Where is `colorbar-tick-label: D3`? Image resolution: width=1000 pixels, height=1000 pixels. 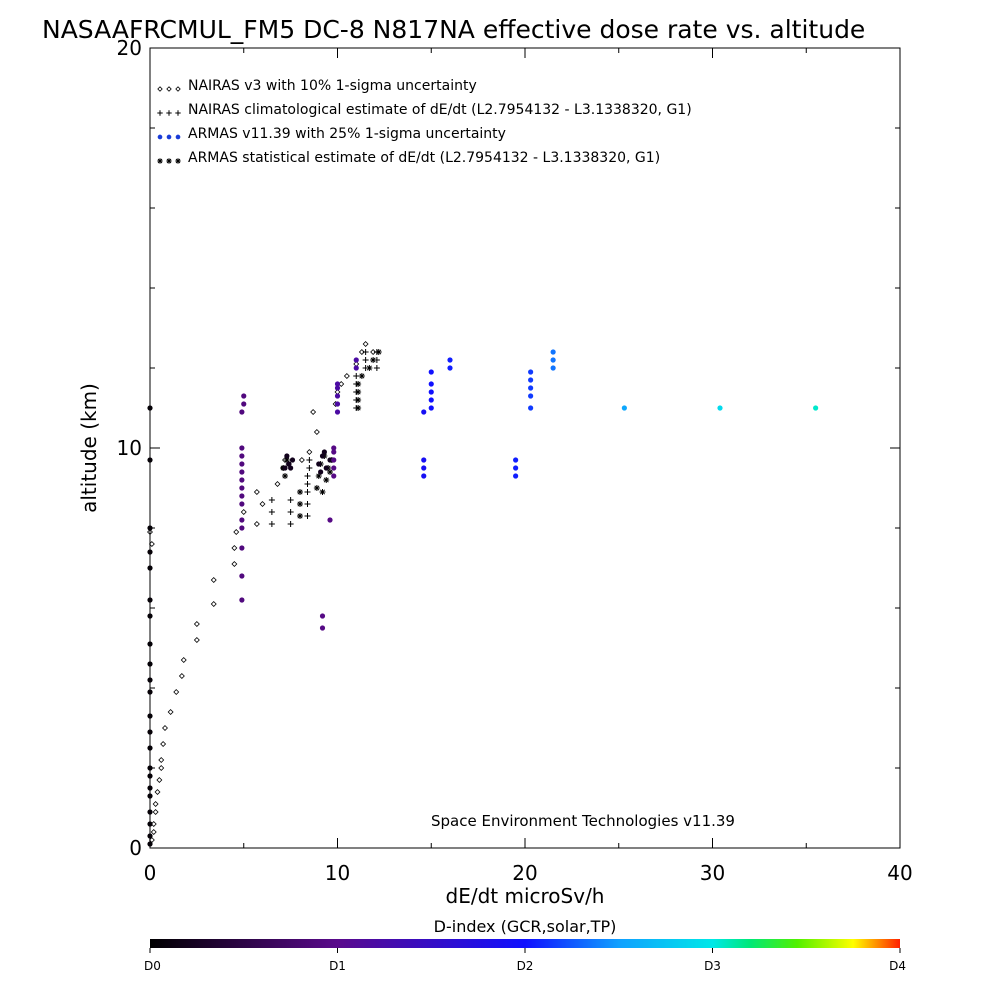
colorbar-tick-label: D3 is located at coordinates (712, 966).